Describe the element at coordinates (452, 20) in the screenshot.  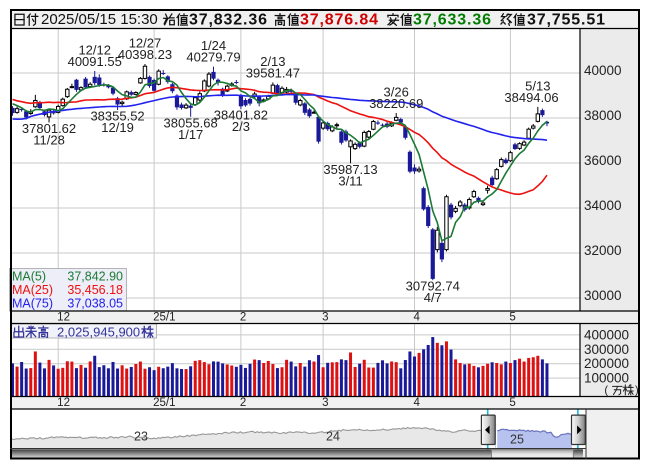
I see `svg-text: 37,633.36` at that location.